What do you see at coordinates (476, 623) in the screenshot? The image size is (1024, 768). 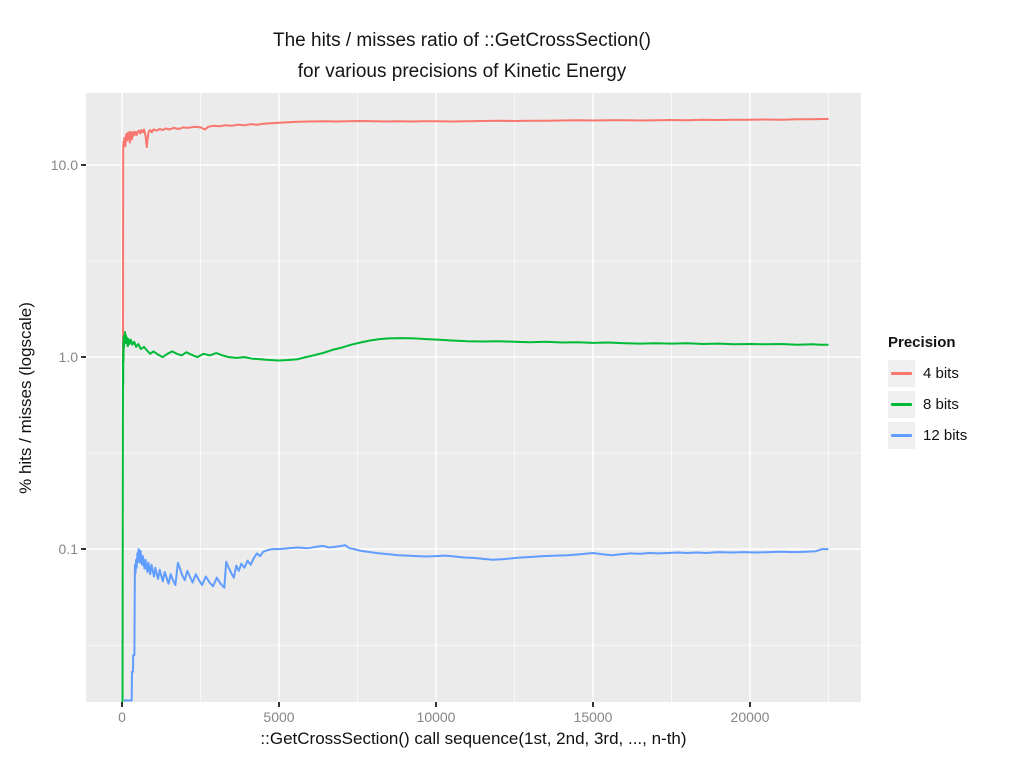 I see `series-line-12-bits` at bounding box center [476, 623].